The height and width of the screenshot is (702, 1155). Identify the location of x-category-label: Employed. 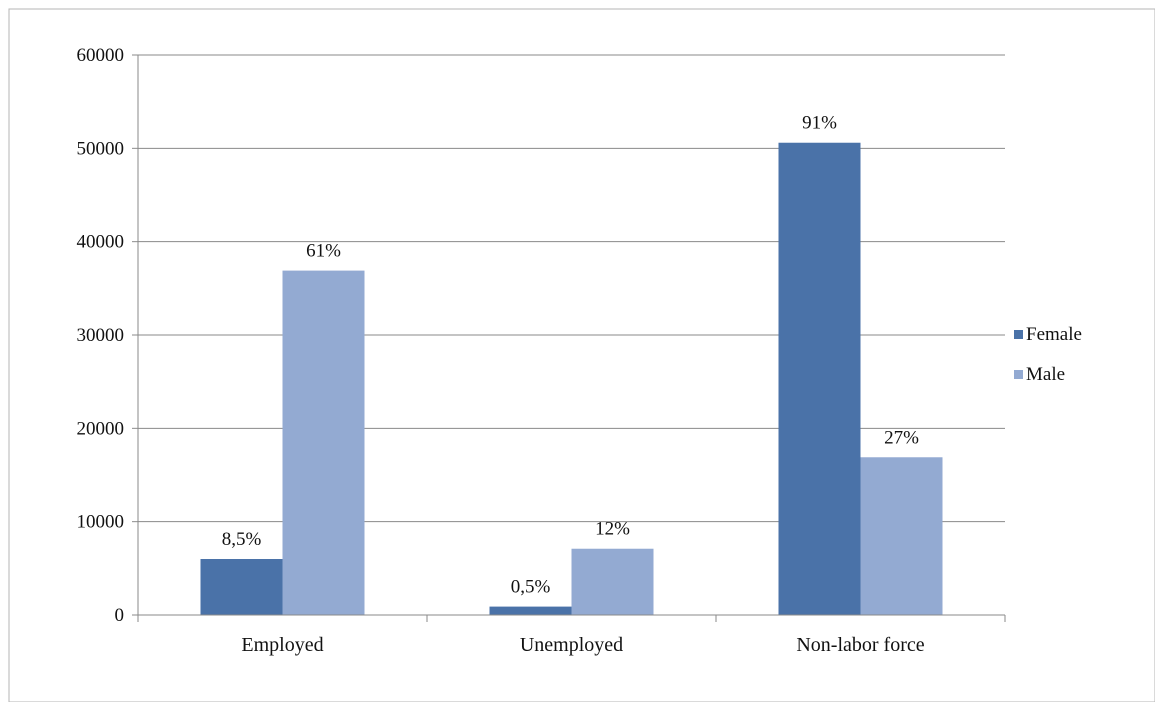
(282, 645).